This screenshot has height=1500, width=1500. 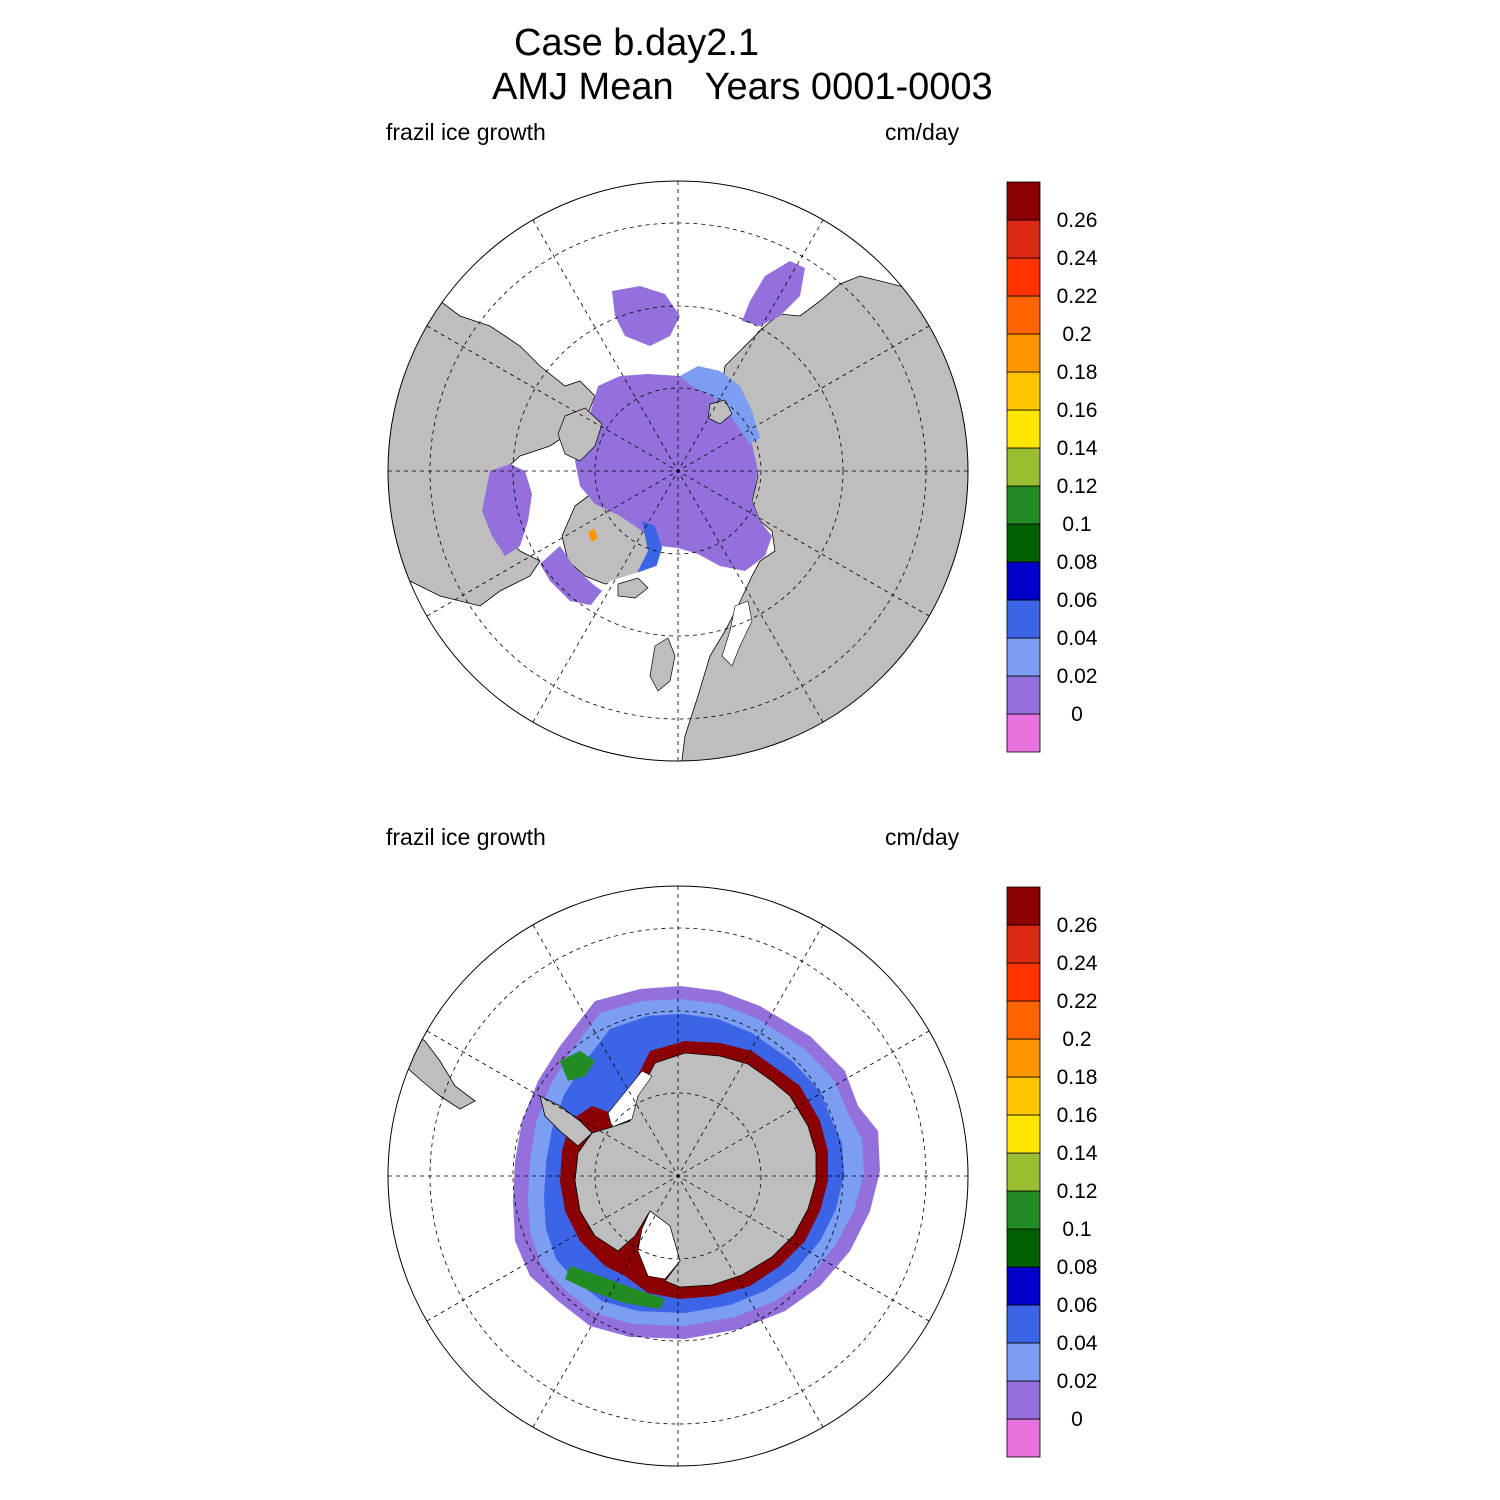 I want to click on south-sea-ice-green-weddell, so click(x=577, y=1066).